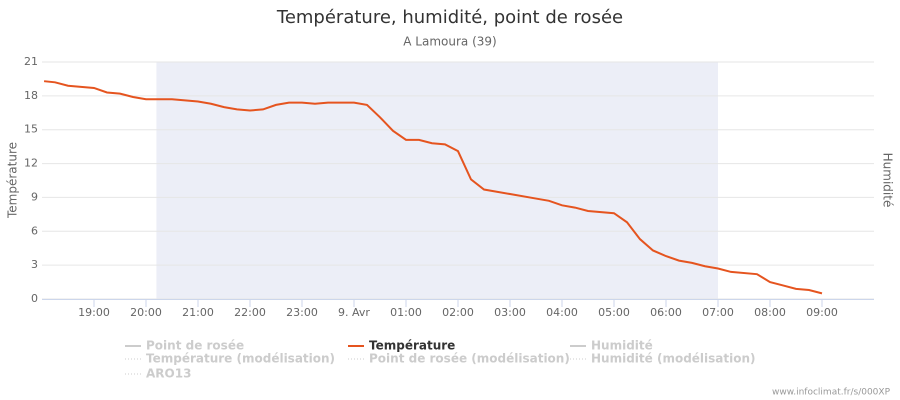 The image size is (900, 400). What do you see at coordinates (34, 230) in the screenshot?
I see `y-tick-label: 6` at bounding box center [34, 230].